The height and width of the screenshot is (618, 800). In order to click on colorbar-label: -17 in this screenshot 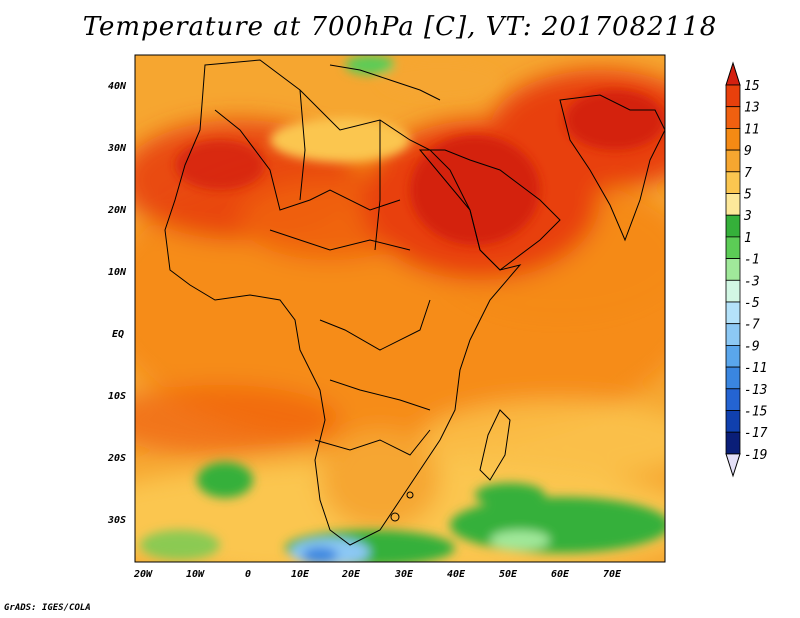, I will do `click(756, 433)`.